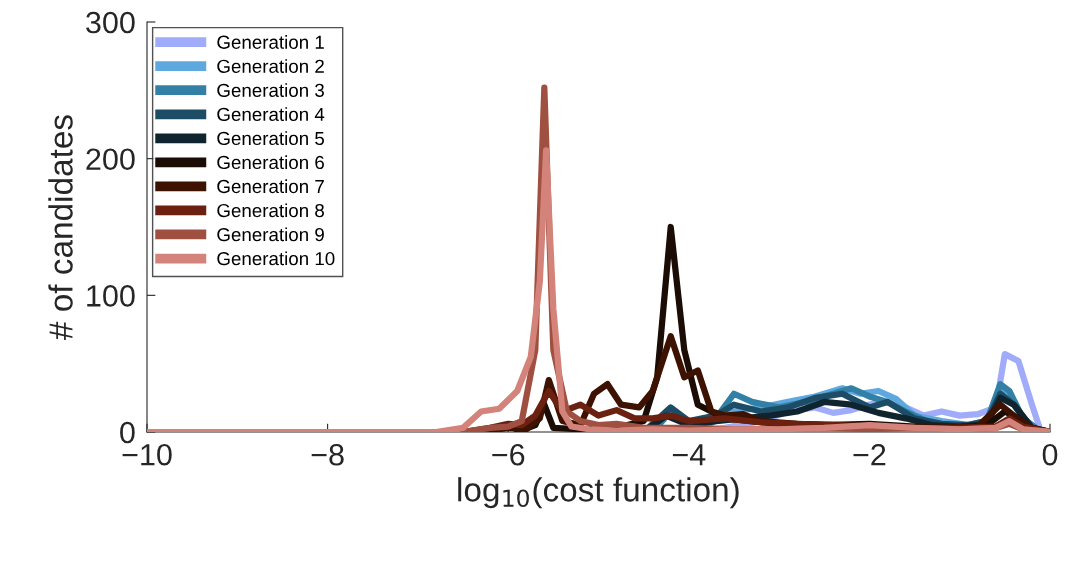 The width and height of the screenshot is (1070, 562). What do you see at coordinates (1050, 454) in the screenshot?
I see `x-tick-label: 0` at bounding box center [1050, 454].